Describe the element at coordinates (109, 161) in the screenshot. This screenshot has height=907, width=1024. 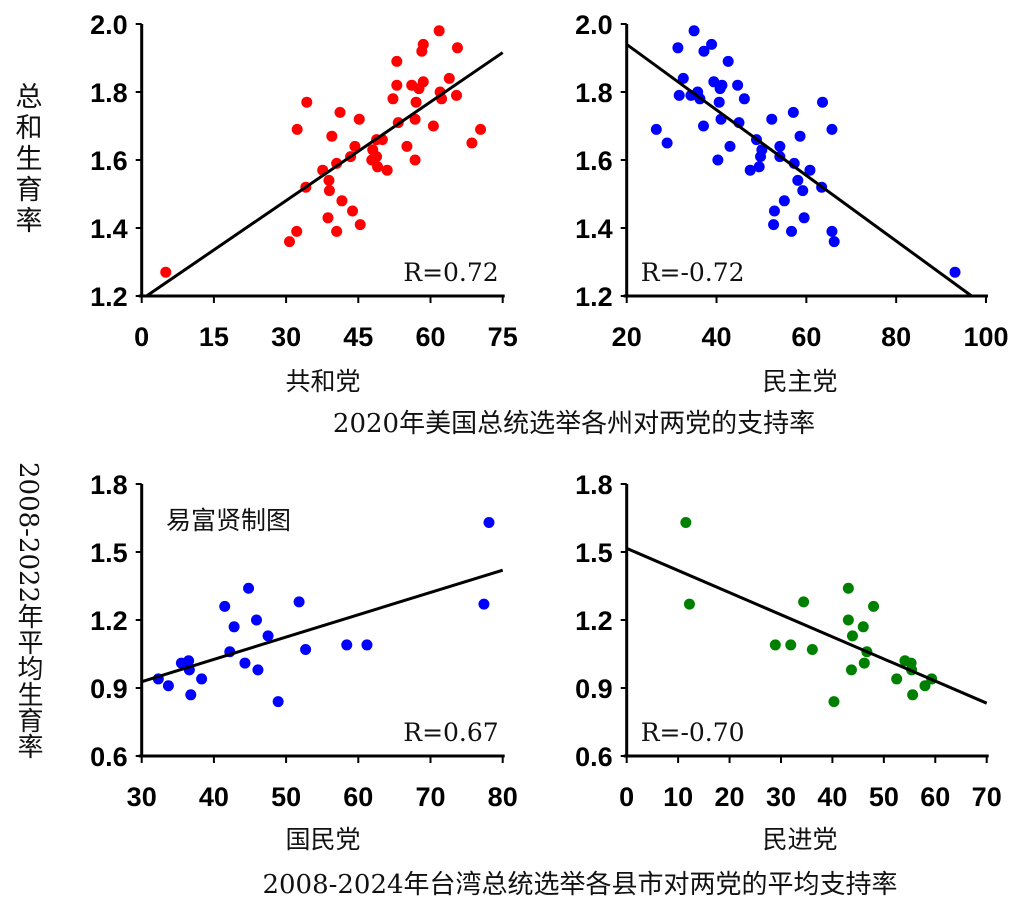
I see `y-tick-label: 1.6` at that location.